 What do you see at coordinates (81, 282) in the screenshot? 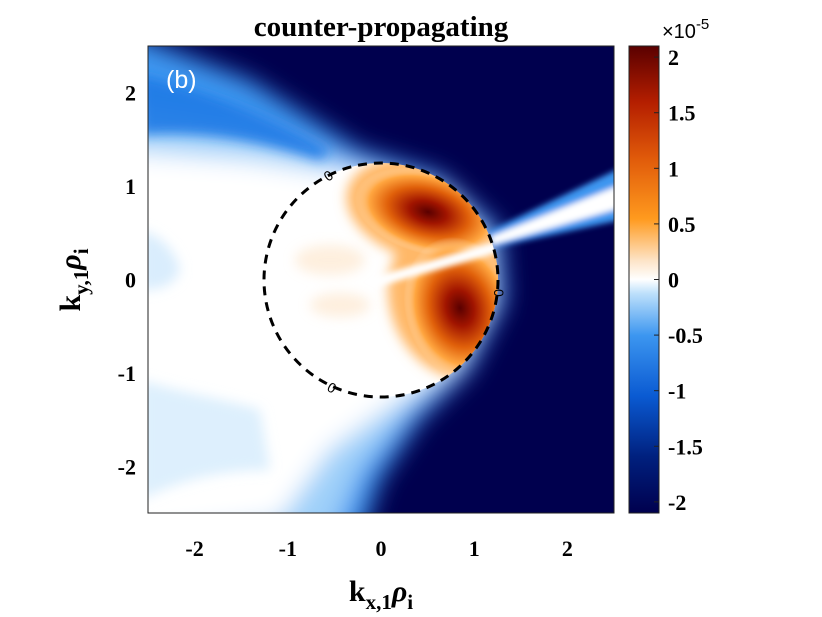
I see `y-axis-label-sub: y,1` at bounding box center [81, 282].